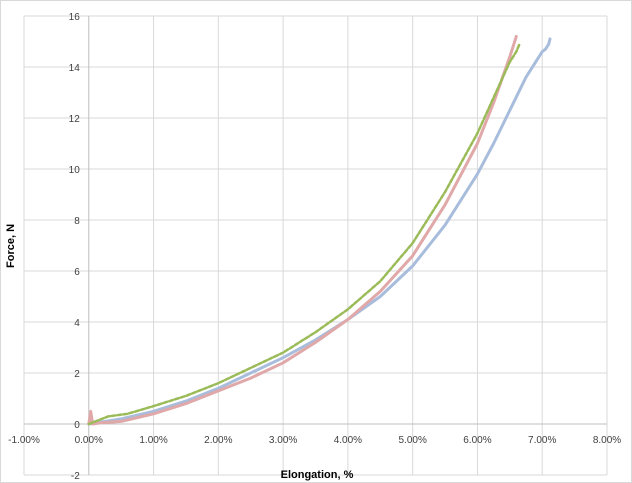 The image size is (632, 483). What do you see at coordinates (283, 440) in the screenshot?
I see `x-tick-label: 3.00%` at bounding box center [283, 440].